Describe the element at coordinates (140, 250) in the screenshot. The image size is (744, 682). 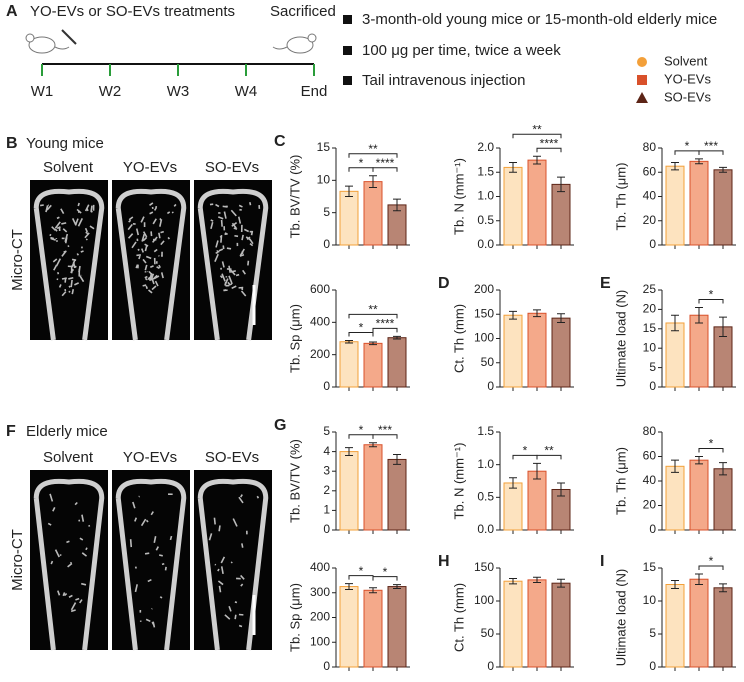
I see `ct-panel: Solvent YO-EVs SO-EVs Micro-CT` at that location.